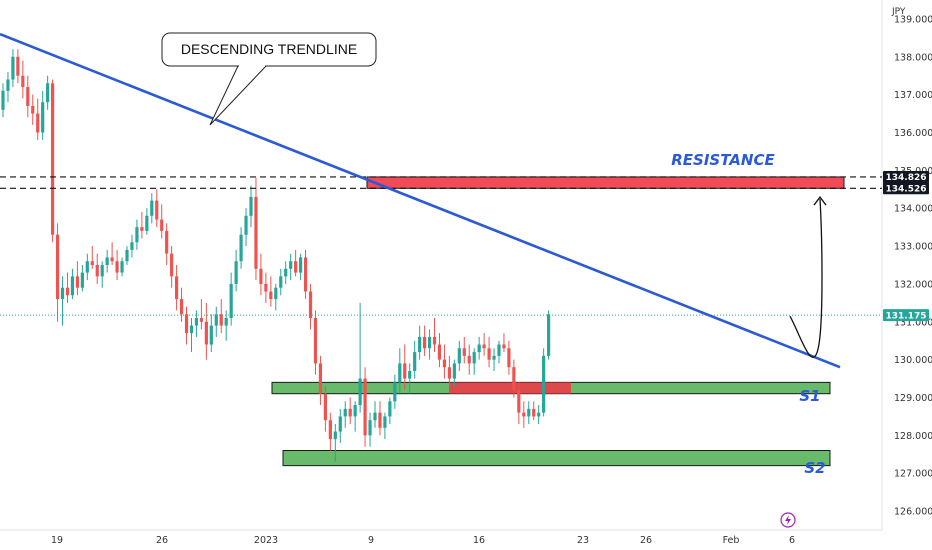 The height and width of the screenshot is (550, 932). I want to click on s2-label: S2, so click(814, 468).